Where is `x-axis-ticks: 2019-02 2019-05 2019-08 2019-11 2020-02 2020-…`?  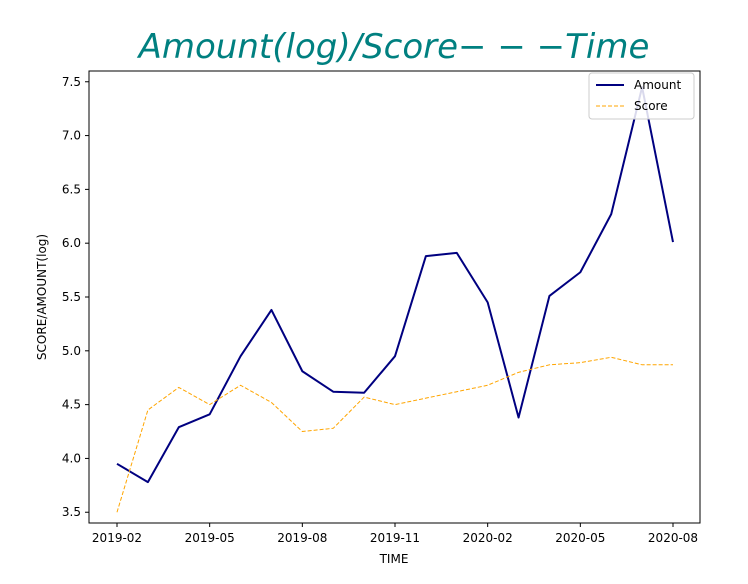
x-axis-ticks: 2019-02 2019-05 2019-08 2019-11 2020-02 2020-… is located at coordinates (395, 534).